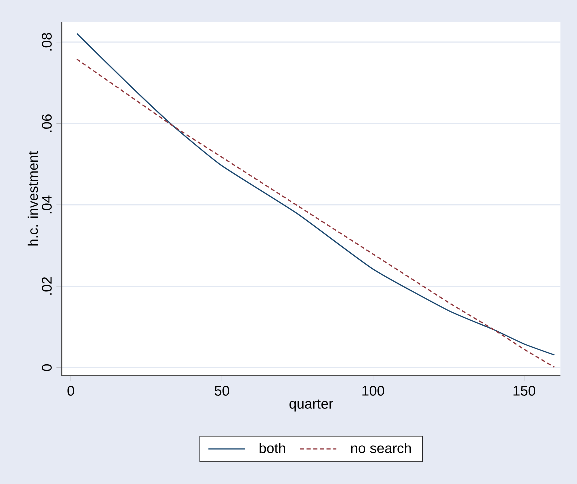 The image size is (577, 484). Describe the element at coordinates (47, 368) in the screenshot. I see `y-tick-label: 0` at that location.